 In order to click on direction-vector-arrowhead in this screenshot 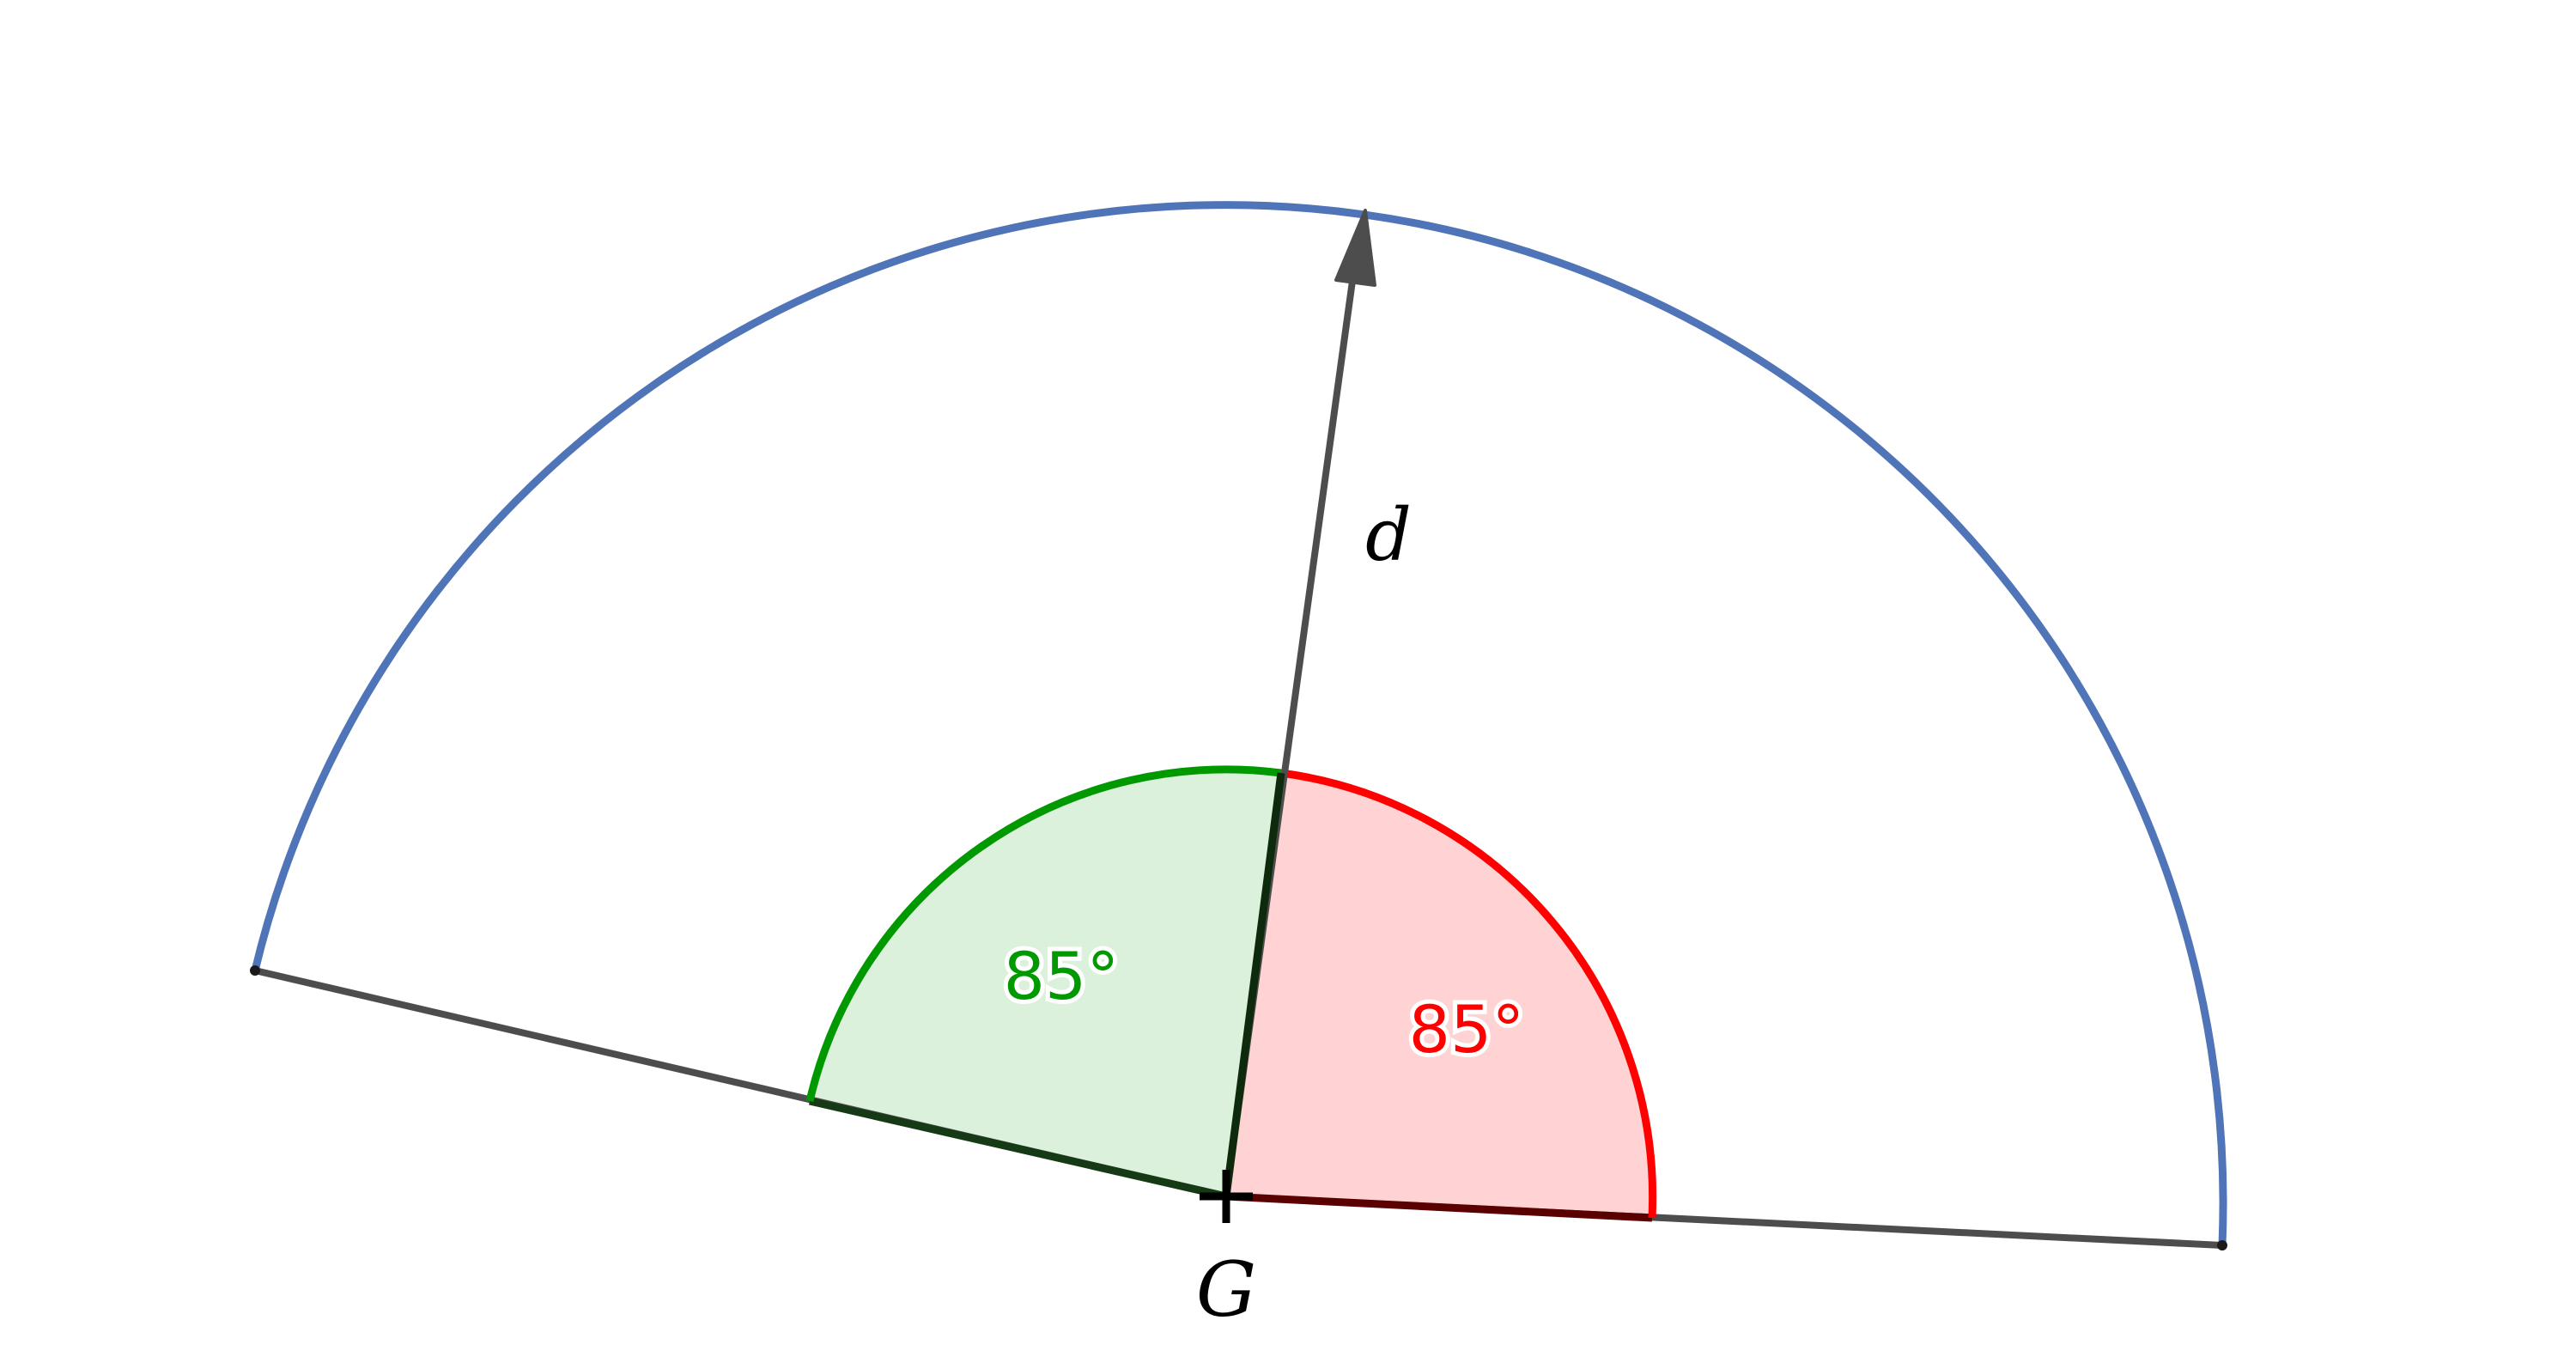, I will do `click(1355, 248)`.